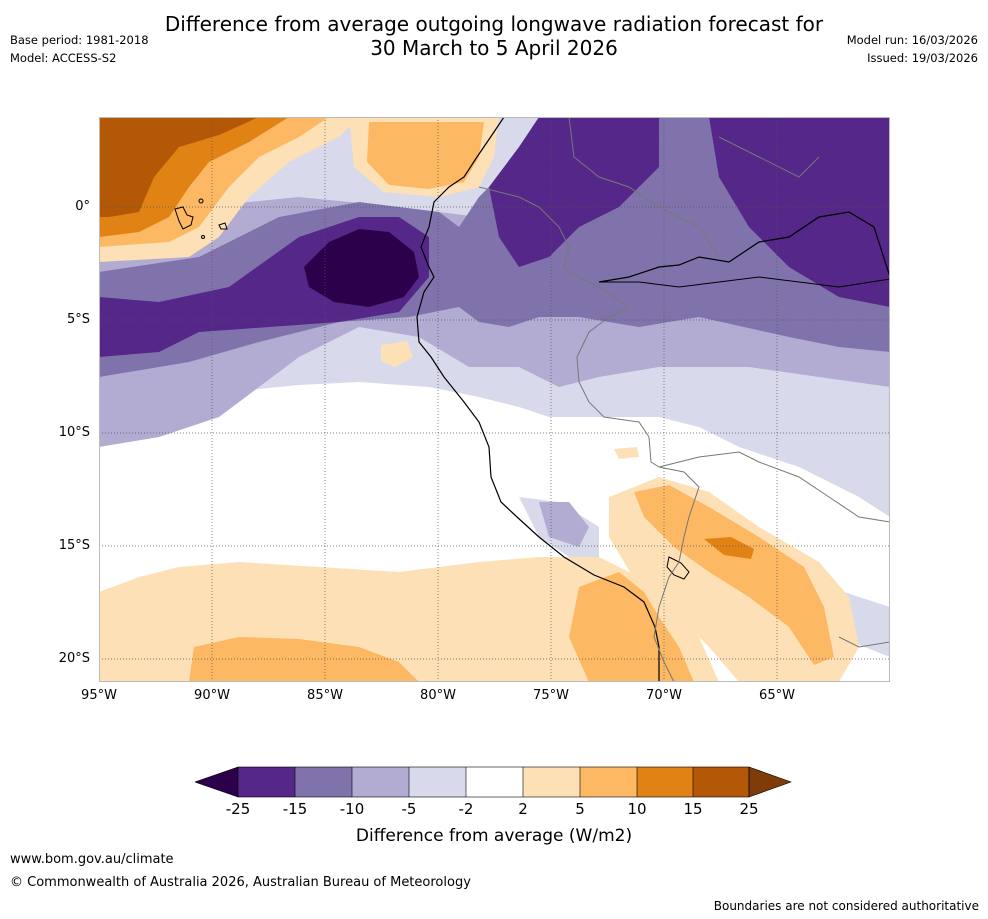  I want to click on lat-label-5s: 5°S, so click(78, 319).